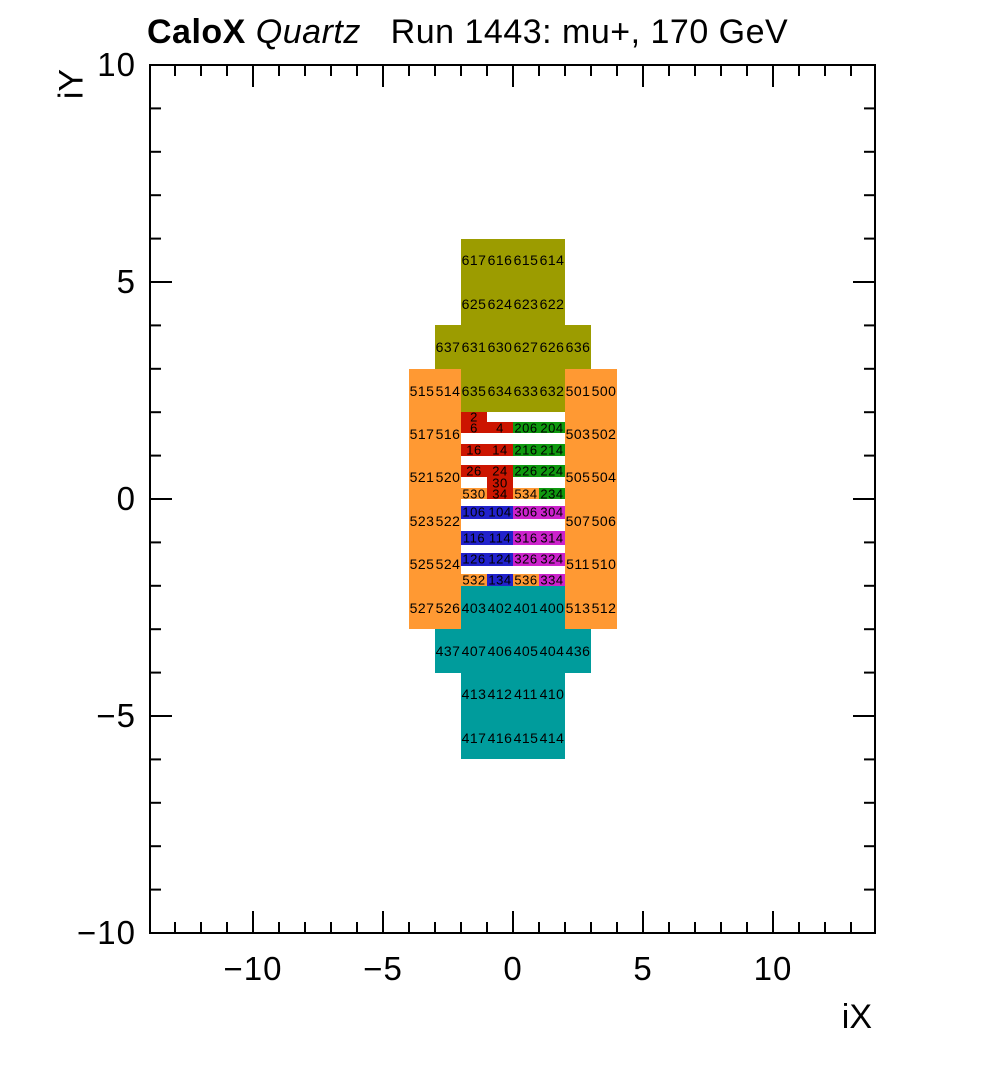 The width and height of the screenshot is (996, 1072). I want to click on channel-label-627: 627, so click(526, 347).